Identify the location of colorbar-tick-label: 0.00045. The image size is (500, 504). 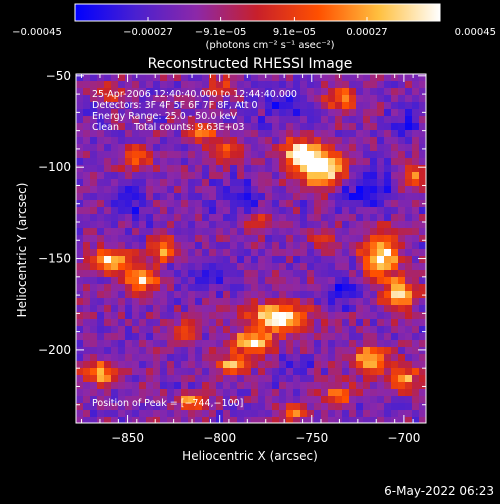
(475, 32).